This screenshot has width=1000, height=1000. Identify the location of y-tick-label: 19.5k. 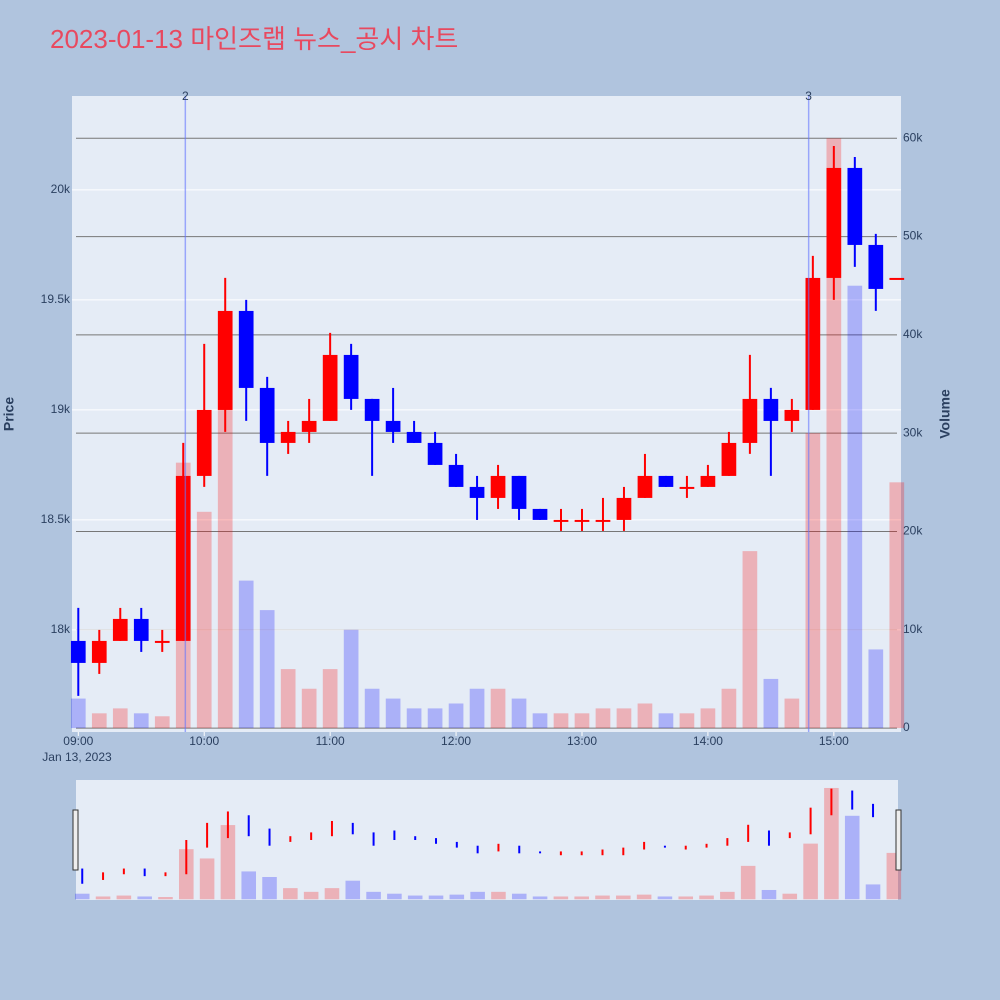
(56, 299).